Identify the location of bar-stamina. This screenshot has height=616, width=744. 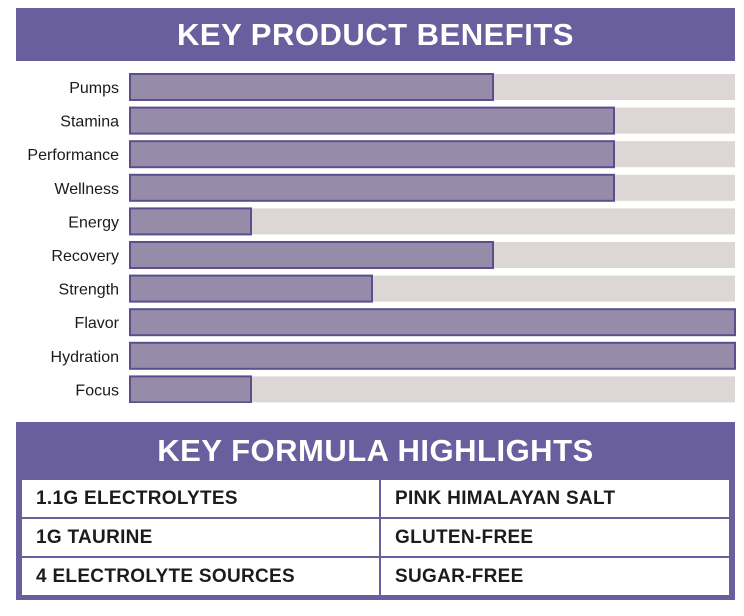
(372, 120).